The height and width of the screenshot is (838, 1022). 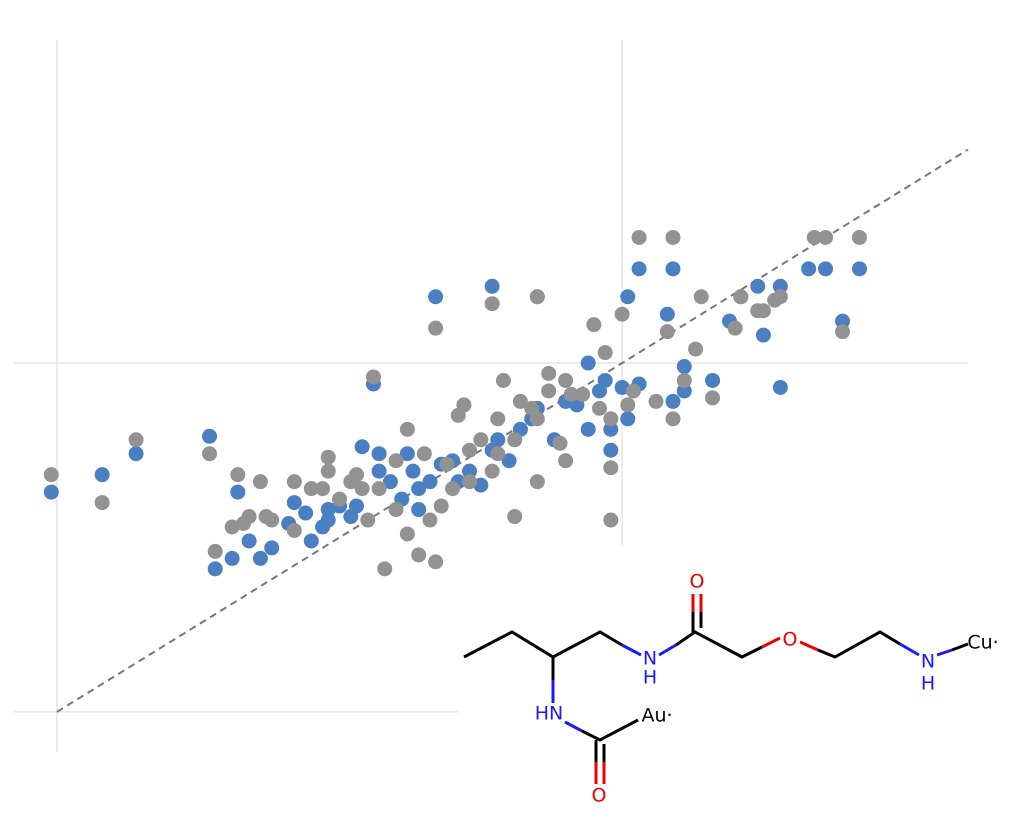 I want to click on atom-label: H, so click(x=928, y=684).